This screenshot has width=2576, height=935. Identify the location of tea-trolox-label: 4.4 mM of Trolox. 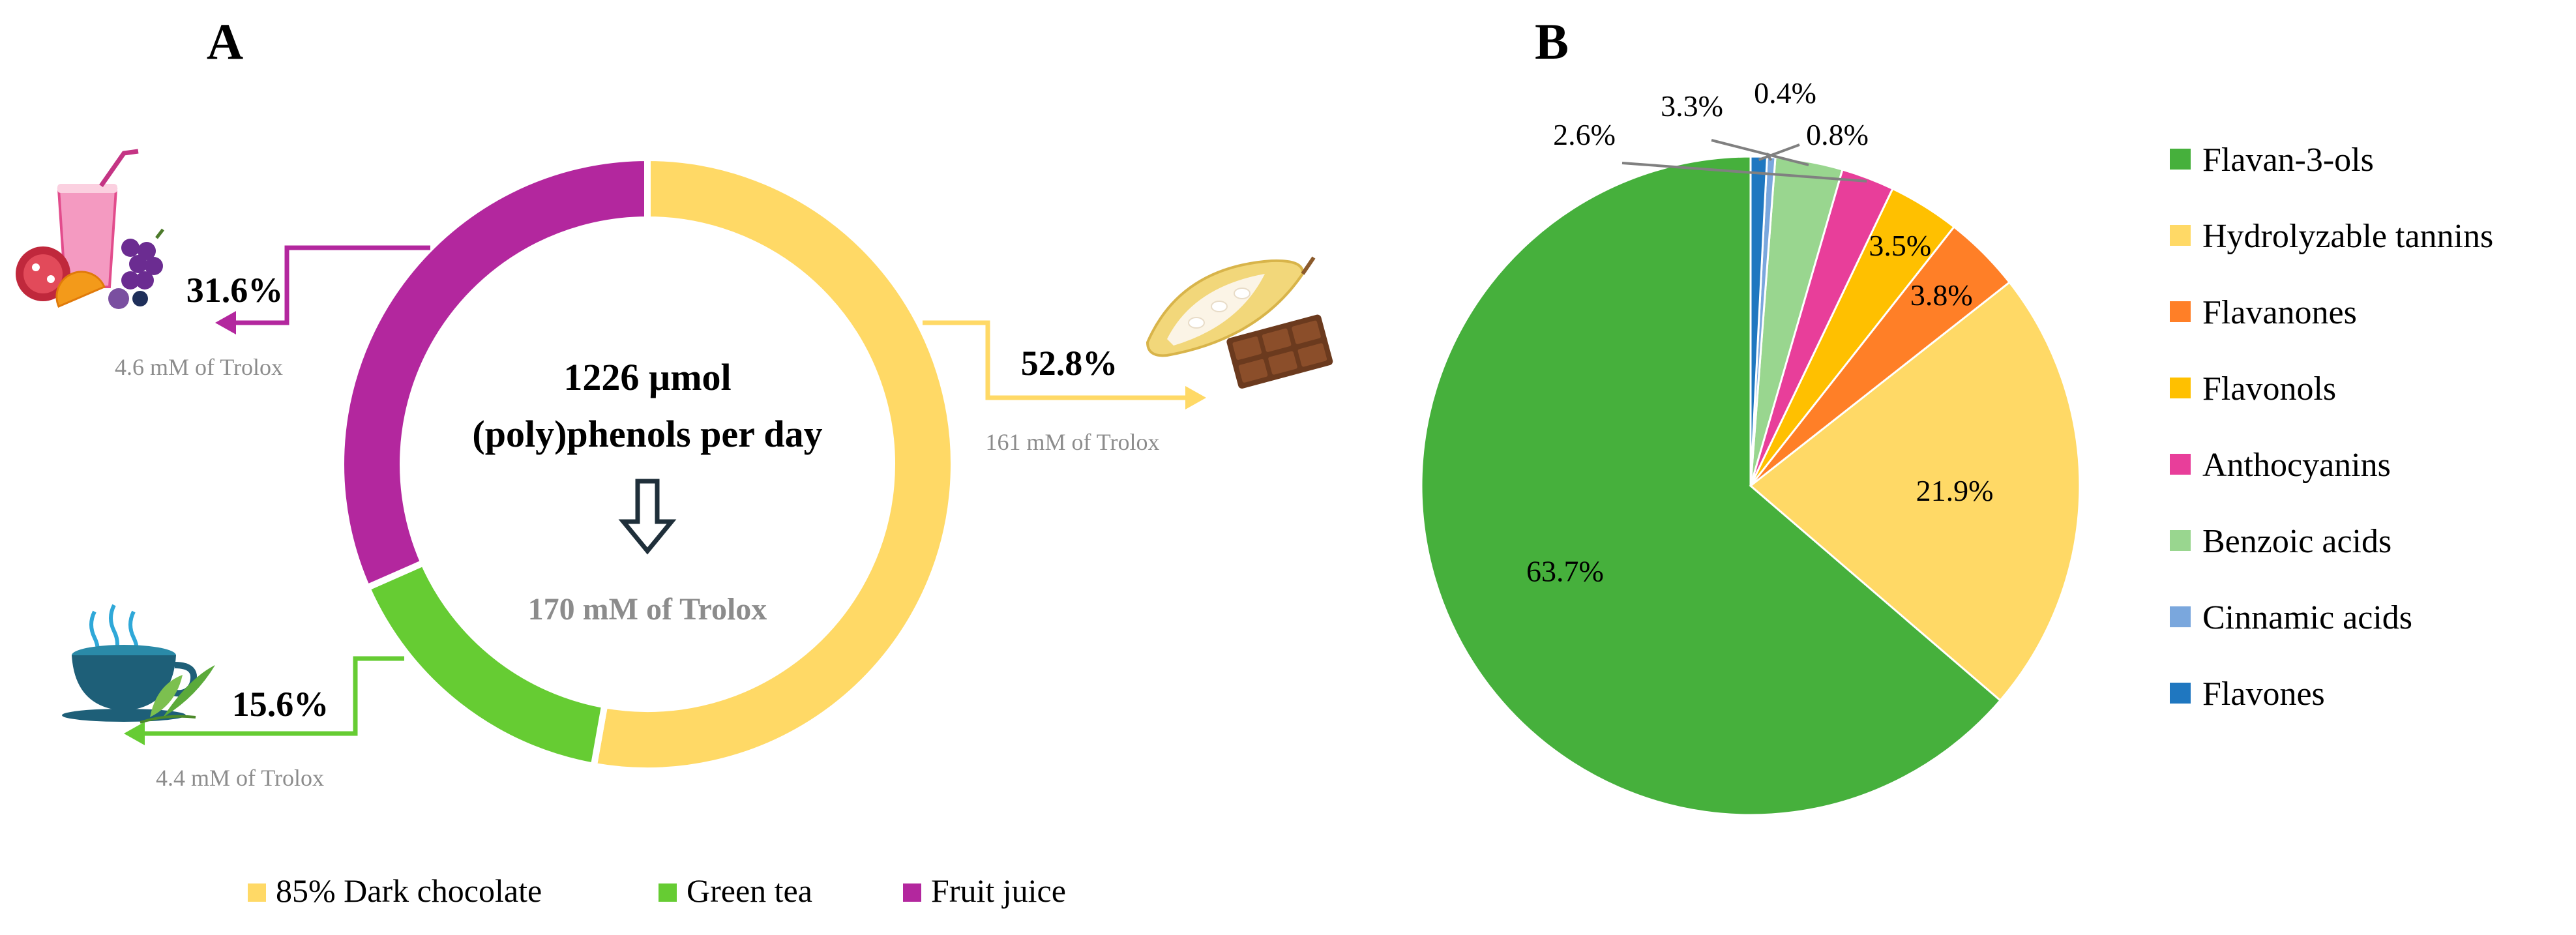
(240, 778).